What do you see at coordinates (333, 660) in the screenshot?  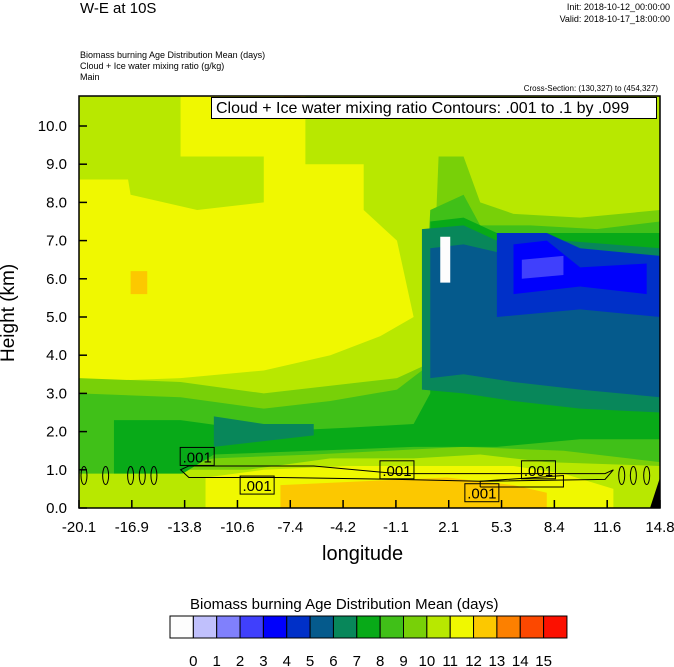 I see `colorbar-label: 6` at bounding box center [333, 660].